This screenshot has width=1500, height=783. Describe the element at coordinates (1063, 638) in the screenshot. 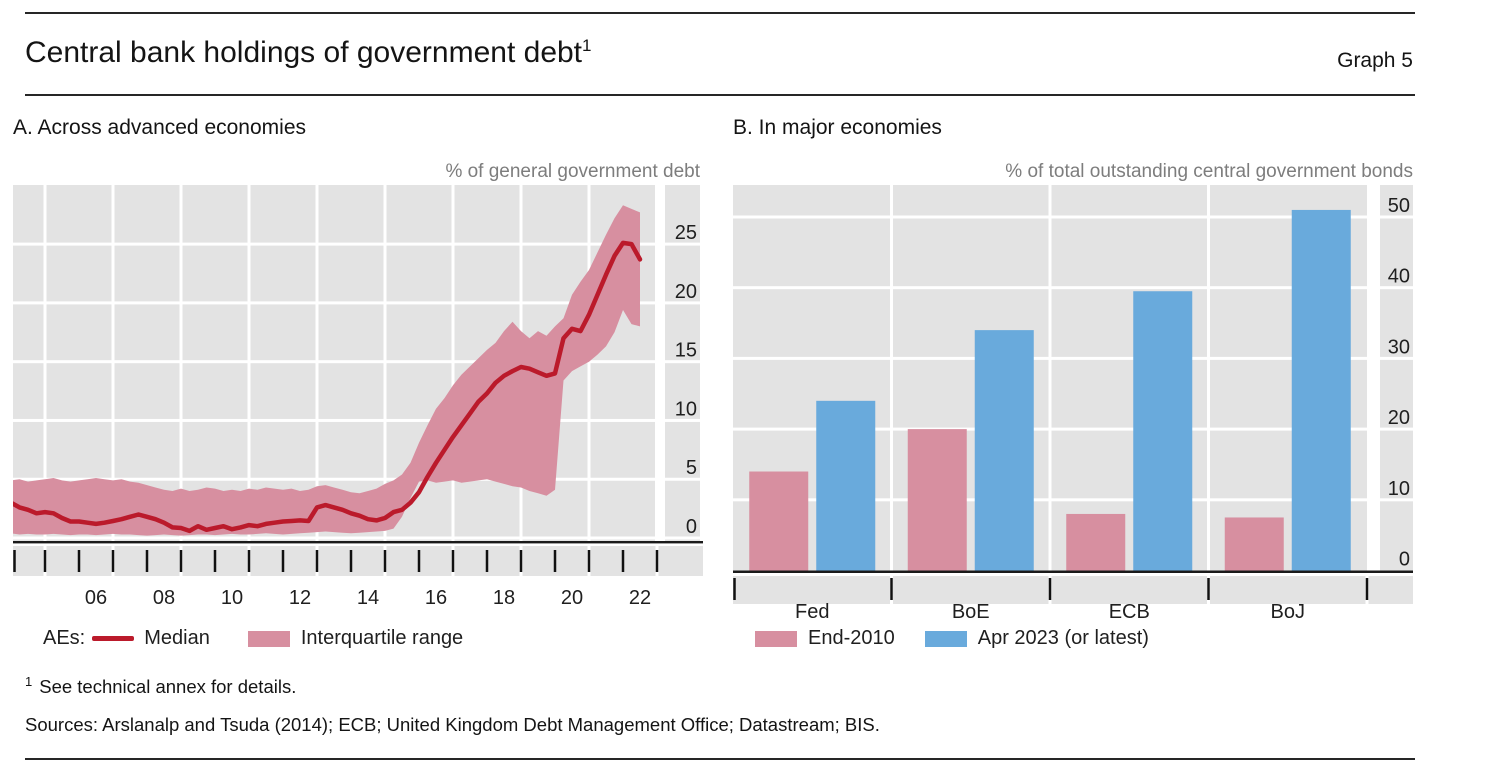

I see `apr-2023-legend-label: Apr 2023 (or latest)` at that location.